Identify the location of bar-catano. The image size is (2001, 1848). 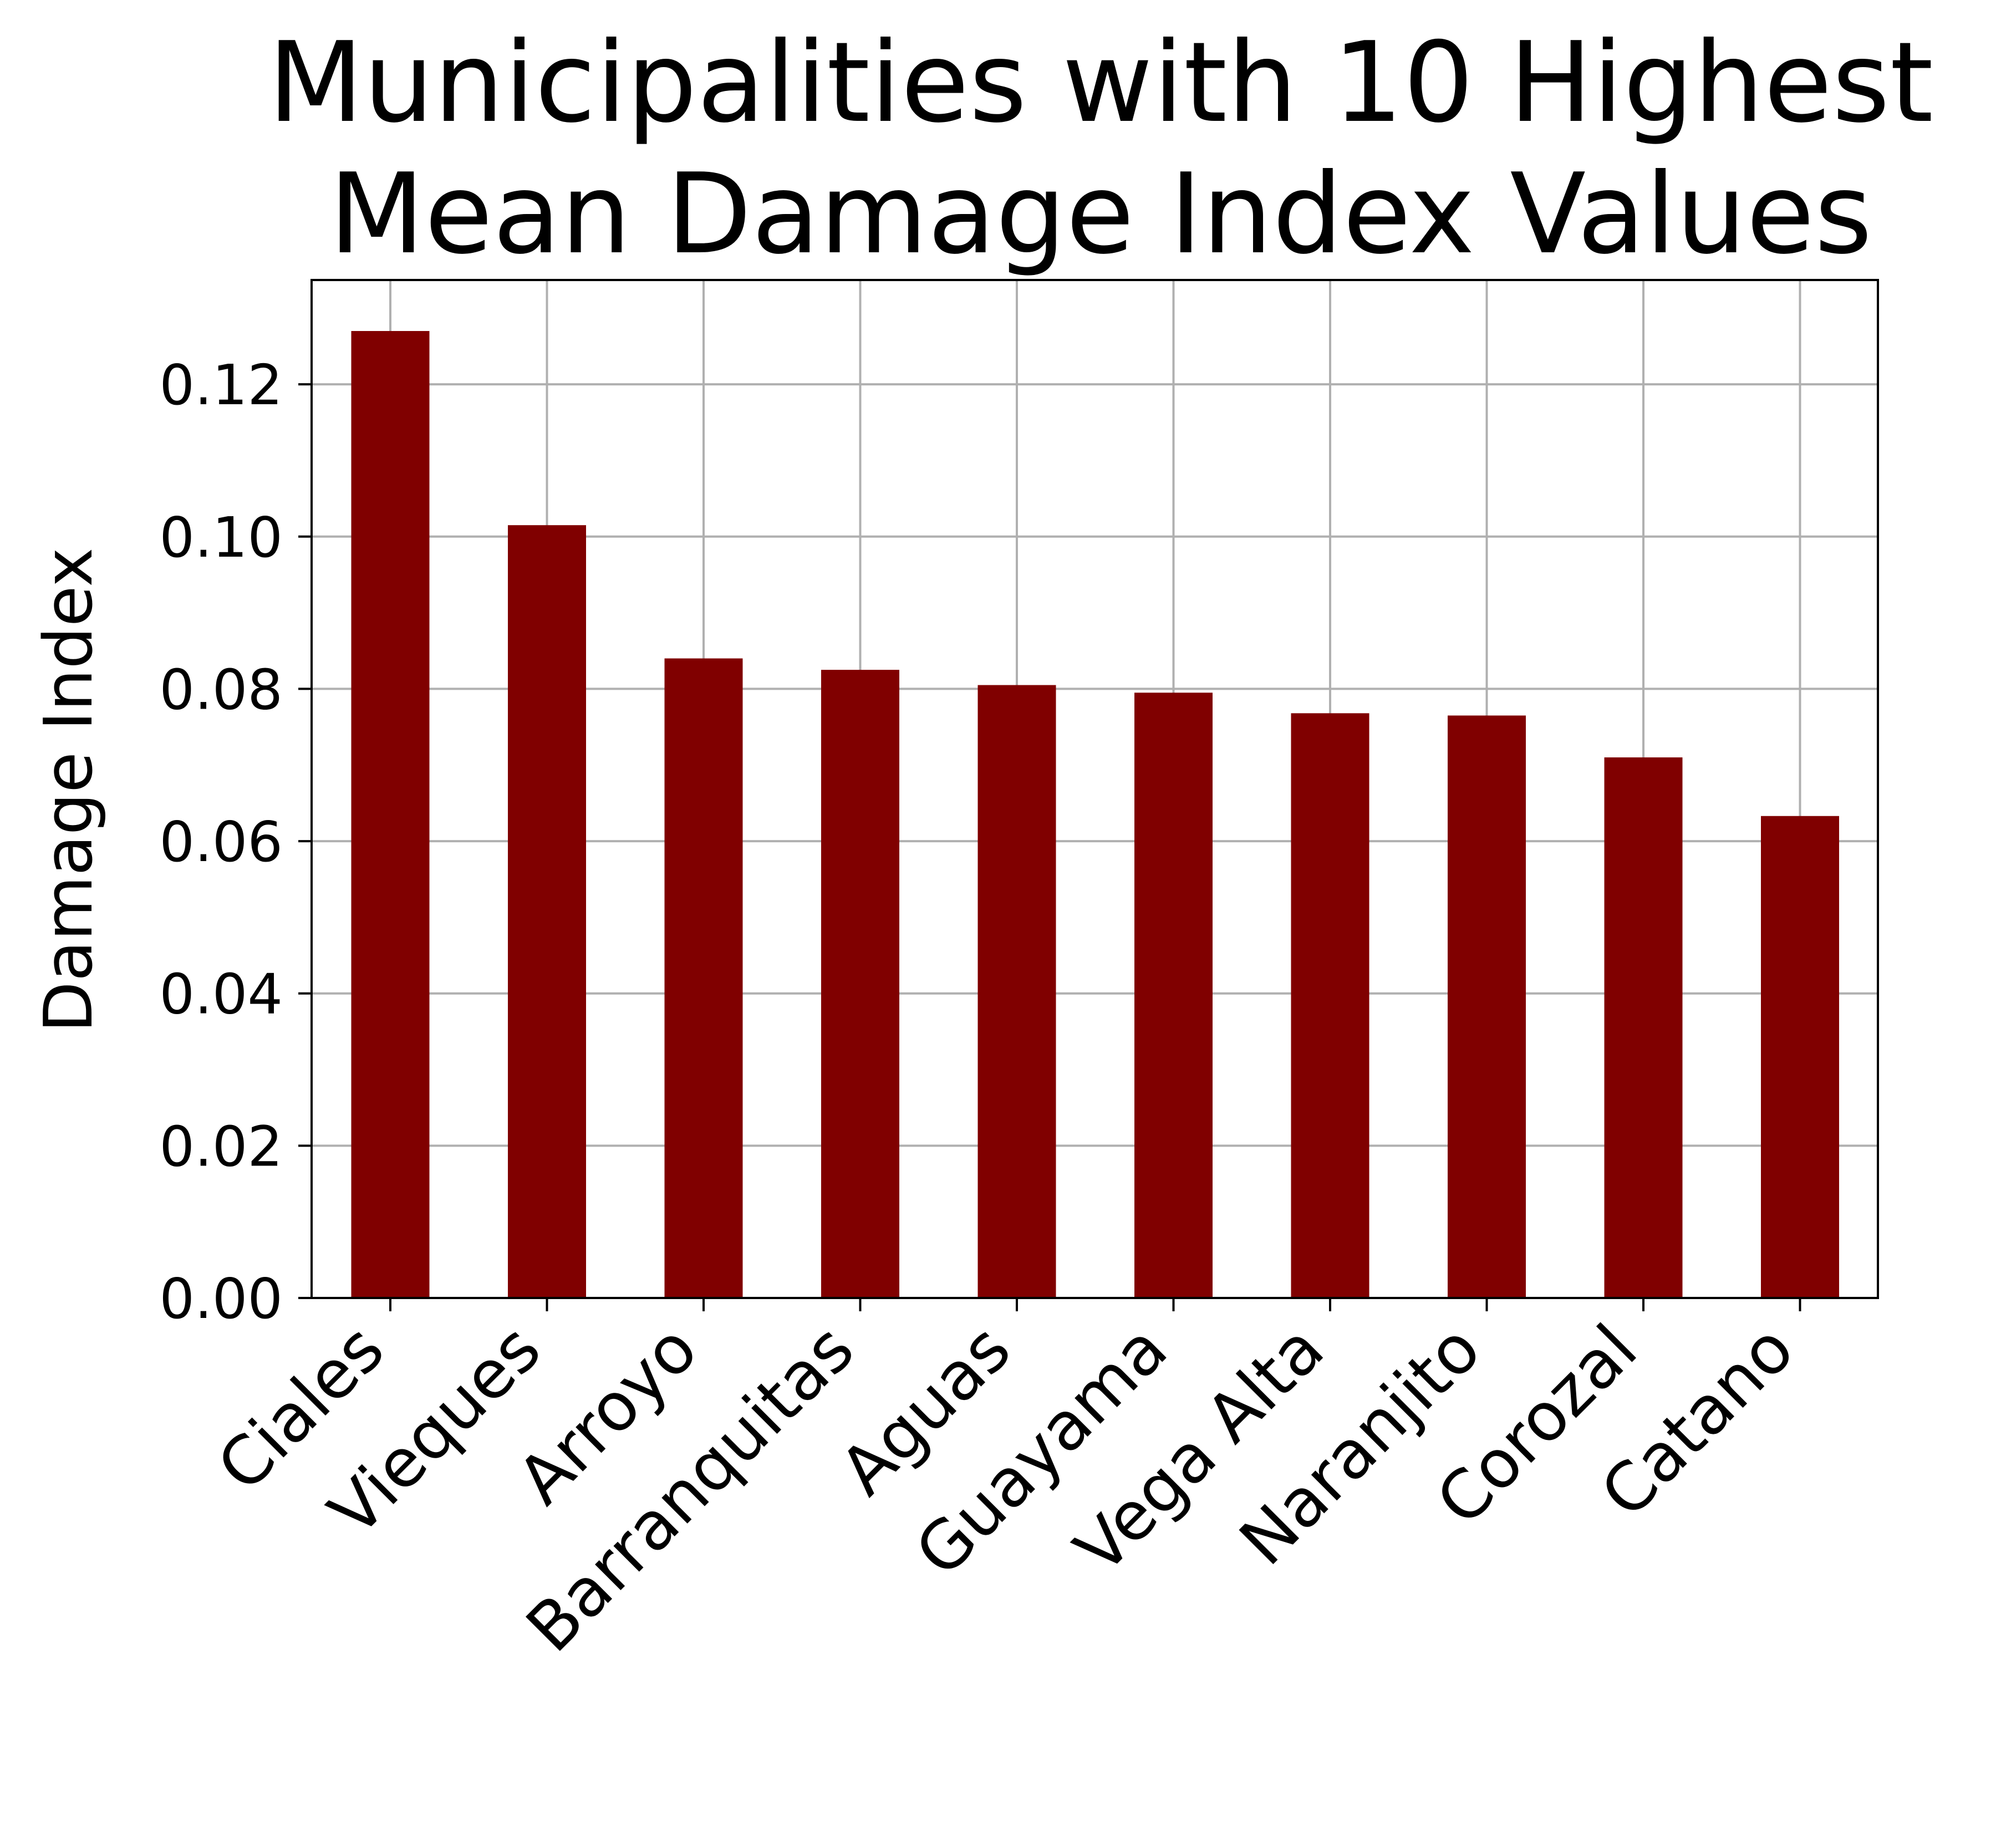
(1800, 1057).